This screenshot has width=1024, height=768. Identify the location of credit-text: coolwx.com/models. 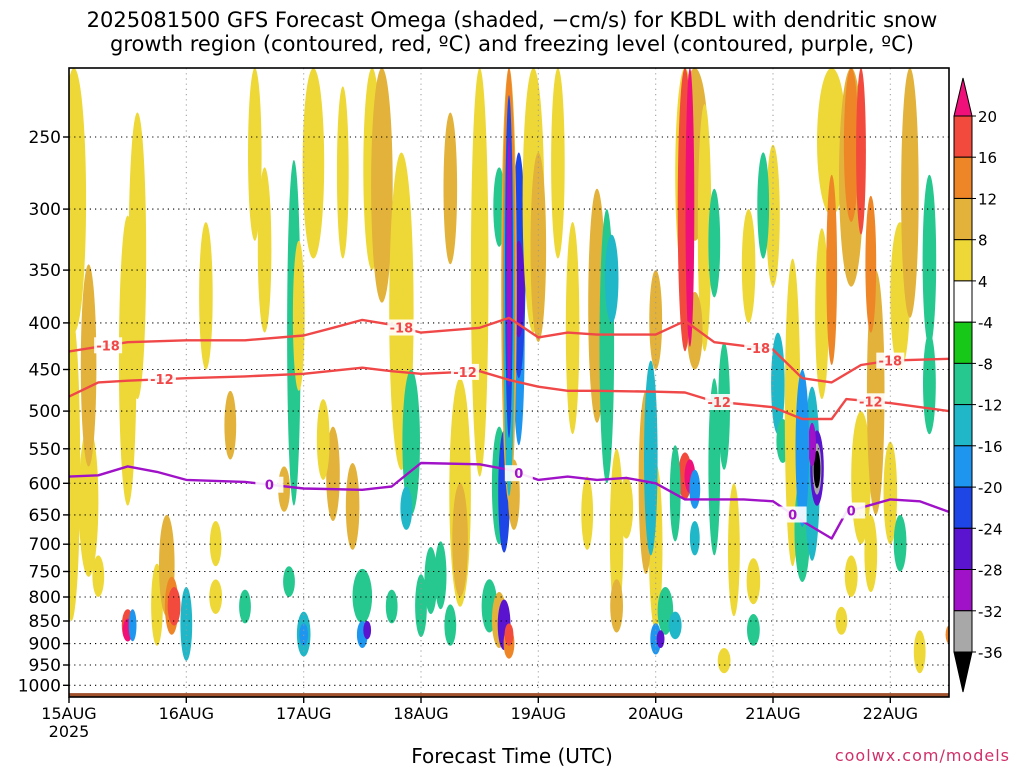
(922, 755).